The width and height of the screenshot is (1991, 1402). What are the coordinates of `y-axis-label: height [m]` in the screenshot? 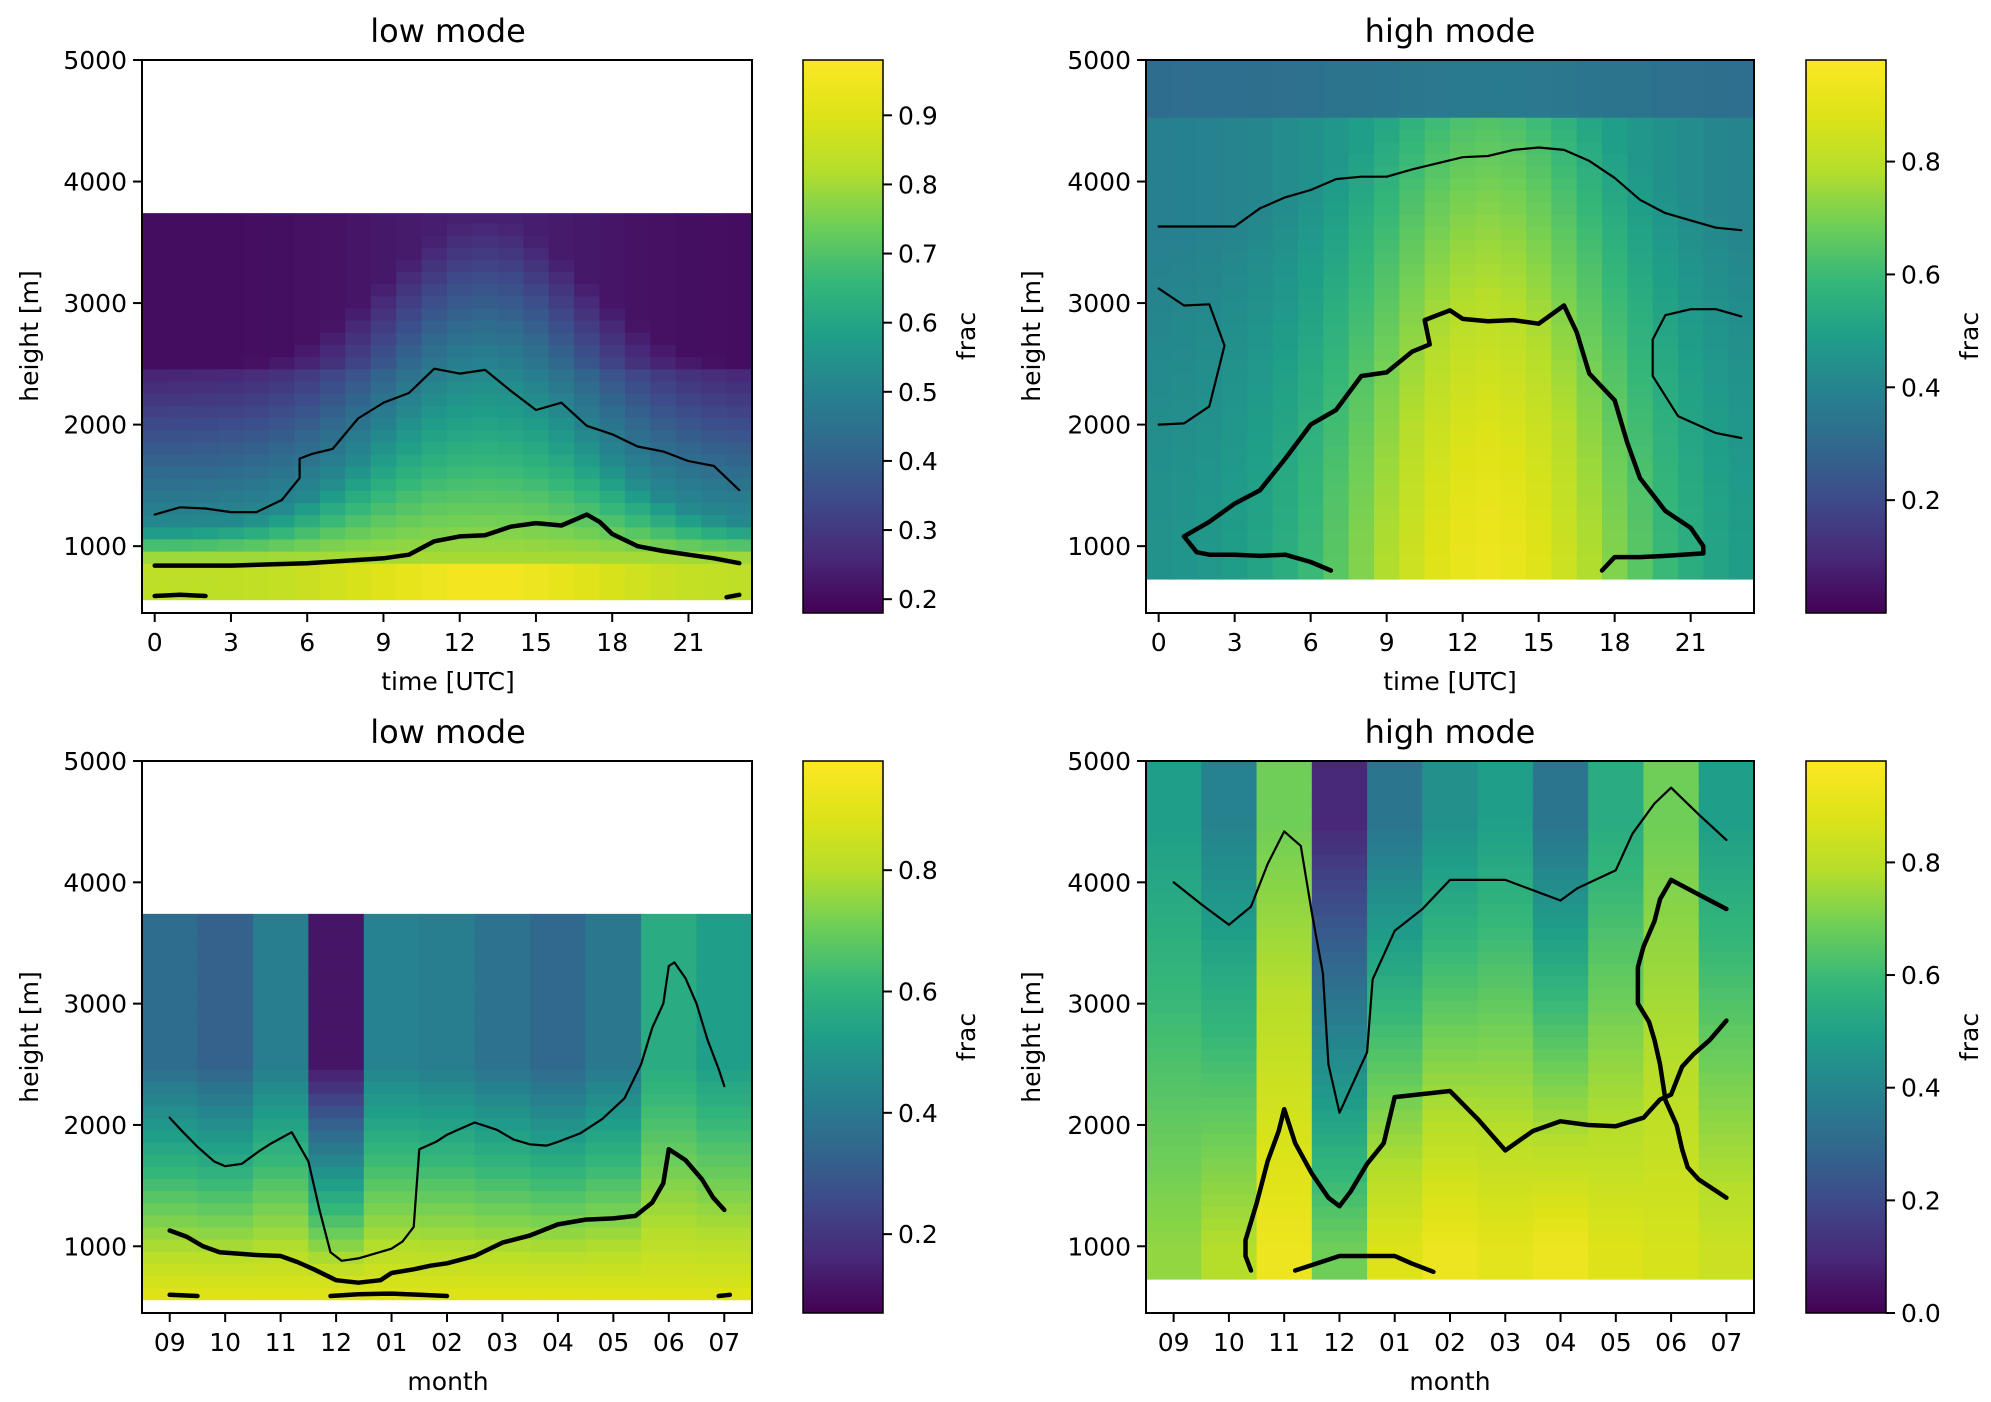 It's located at (29, 336).